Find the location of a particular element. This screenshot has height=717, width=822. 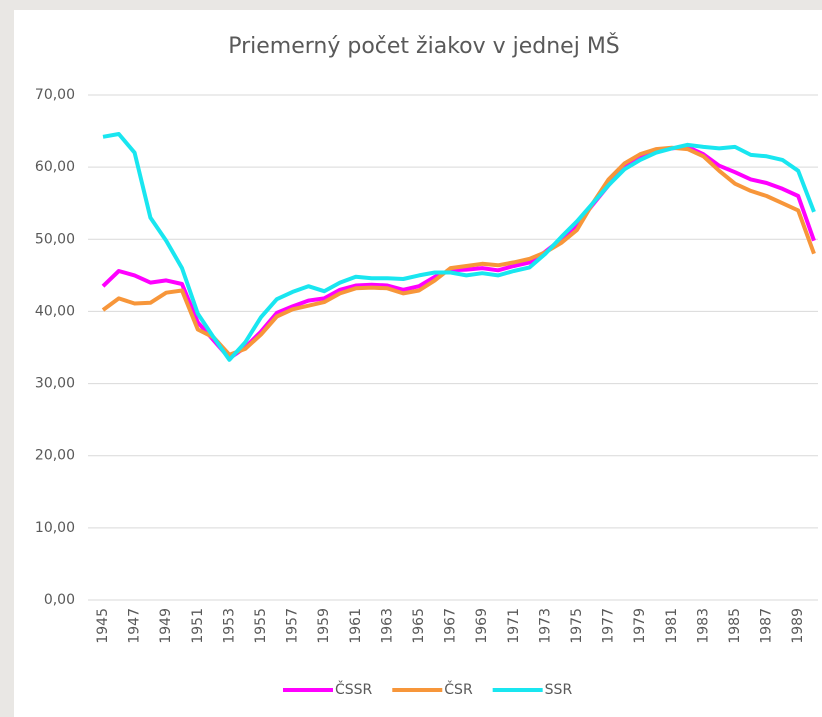

x-tick-label: 1949 is located at coordinates (166, 626).